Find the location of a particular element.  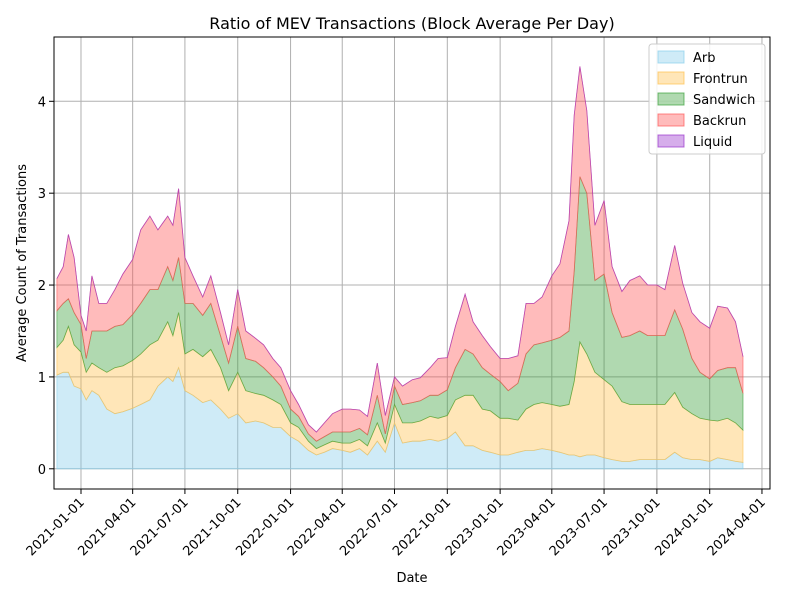

y-tick-label: 4 is located at coordinates (42, 102).